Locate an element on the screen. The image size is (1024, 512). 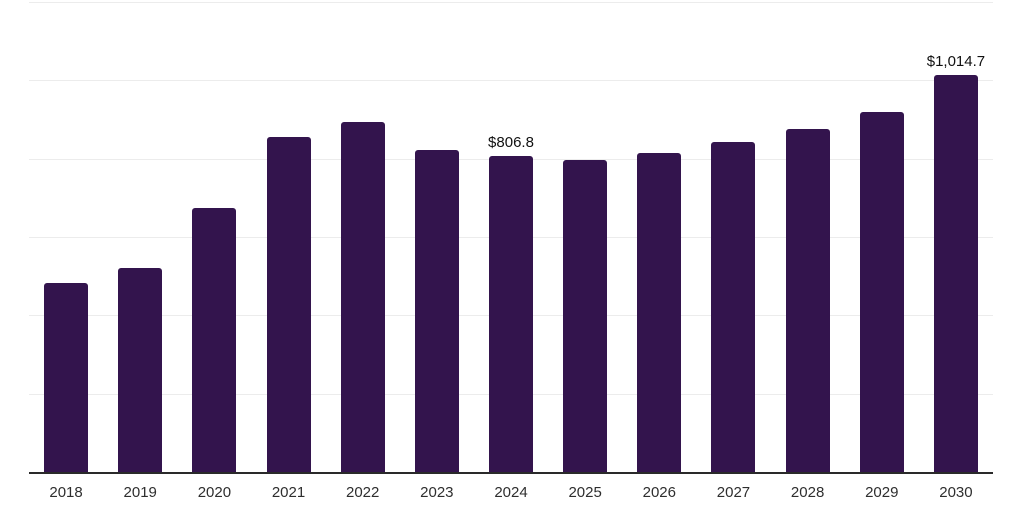
bar-2028 is located at coordinates (807, 300).